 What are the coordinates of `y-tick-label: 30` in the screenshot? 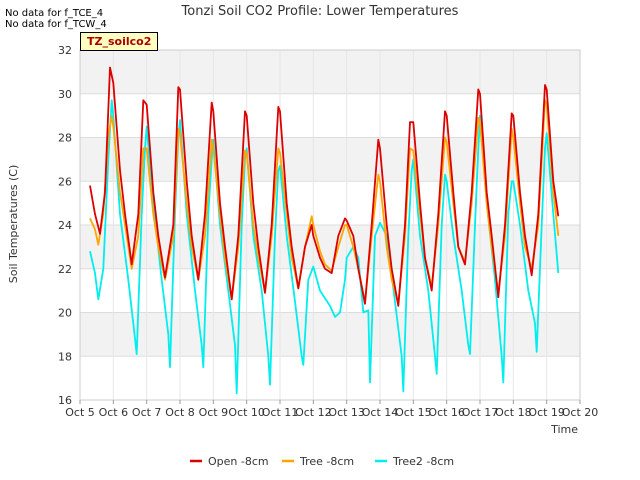 It's located at (65, 94).